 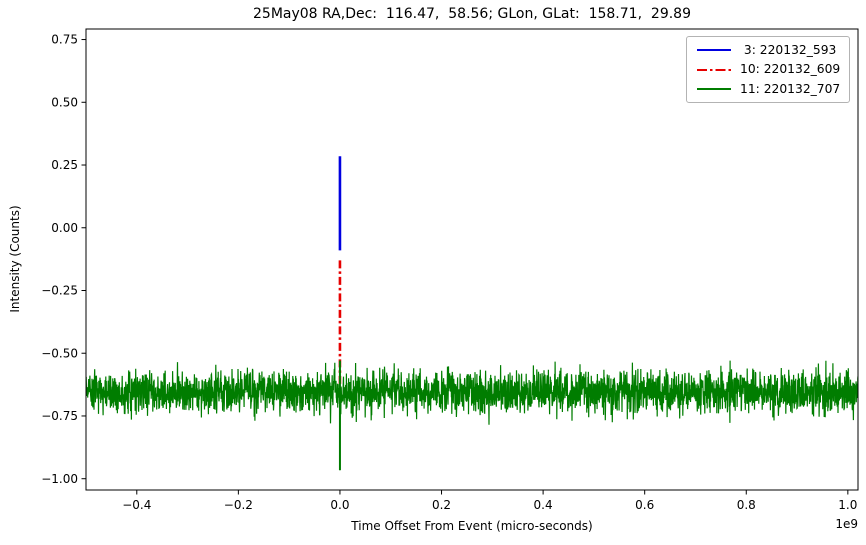 I want to click on legend-line-sample-red, so click(x=714, y=69).